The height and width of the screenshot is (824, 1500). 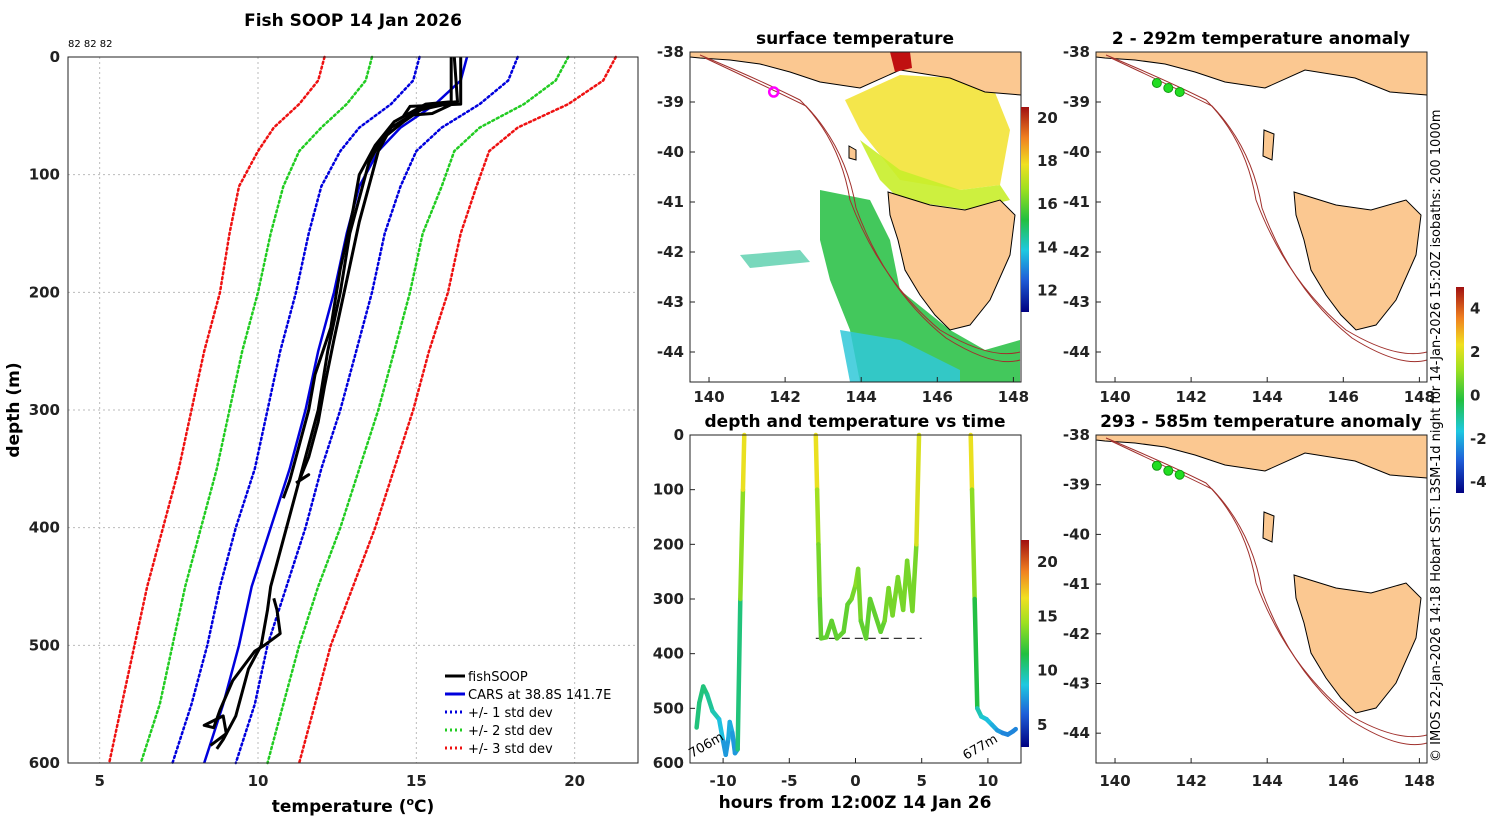 I want to click on map-xtick-label: 148, so click(x=1419, y=397).